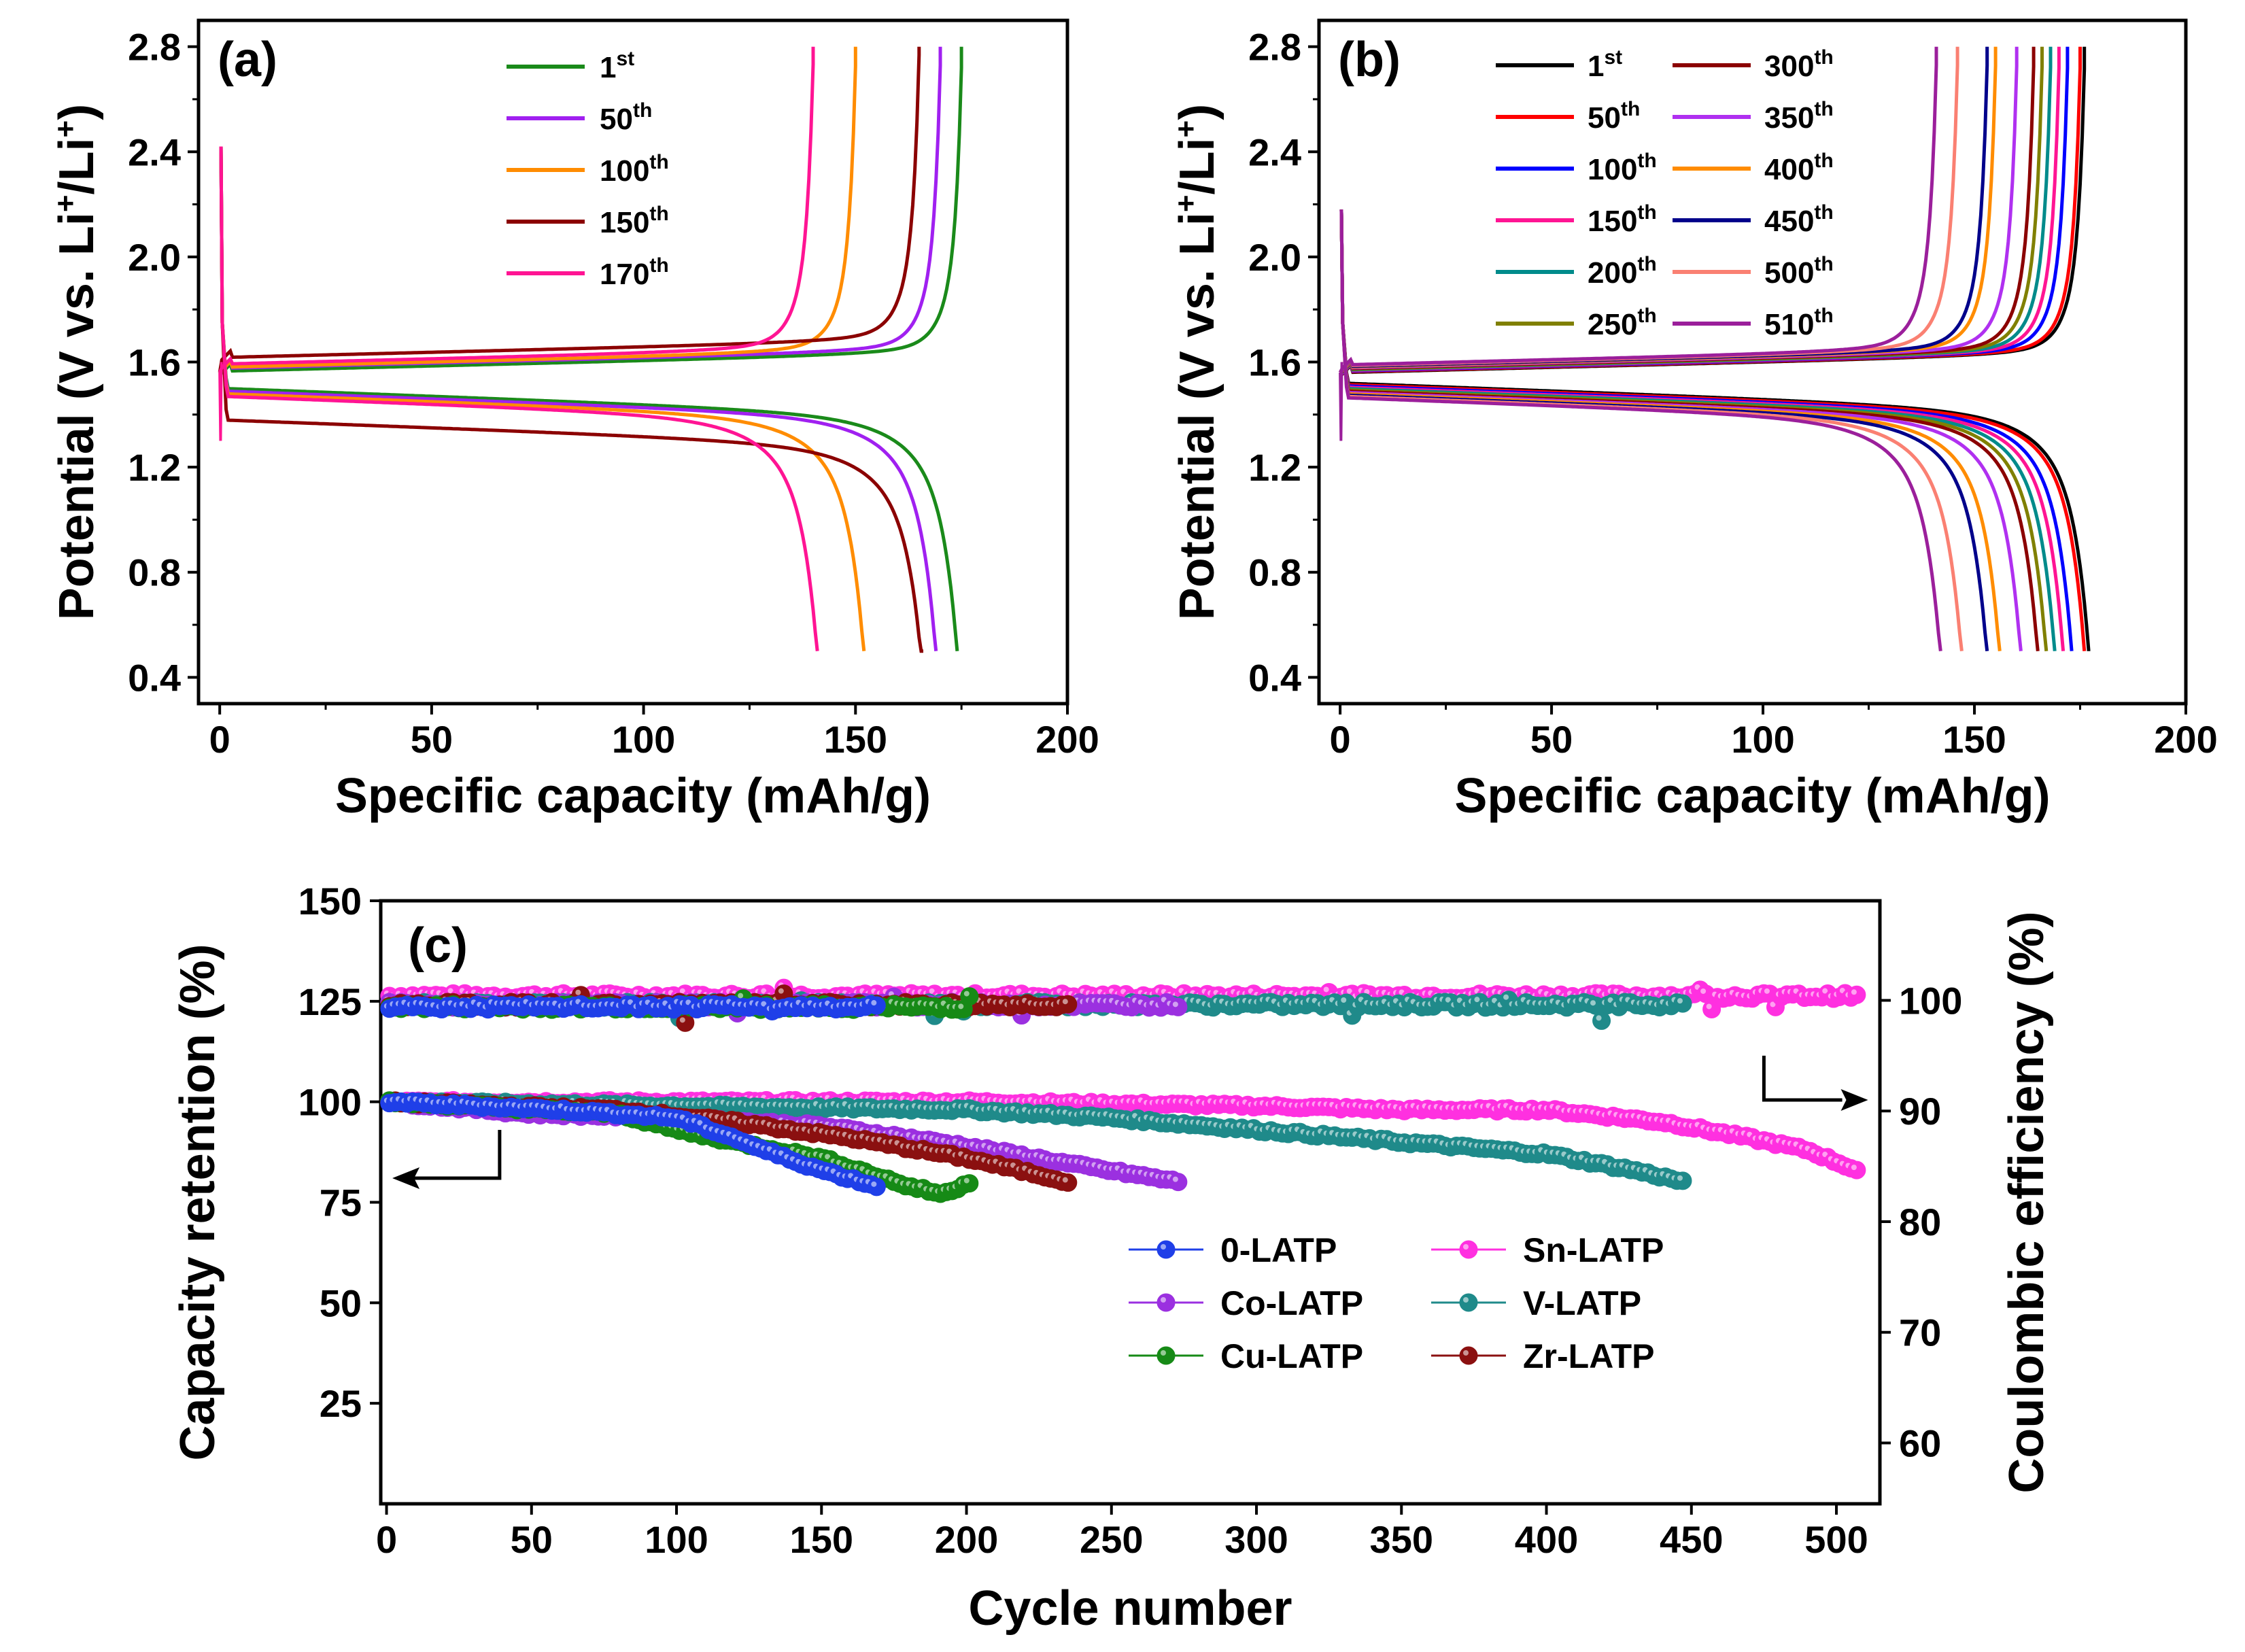 This screenshot has height=1652, width=2245. I want to click on initial-dip, so click(1341, 401).